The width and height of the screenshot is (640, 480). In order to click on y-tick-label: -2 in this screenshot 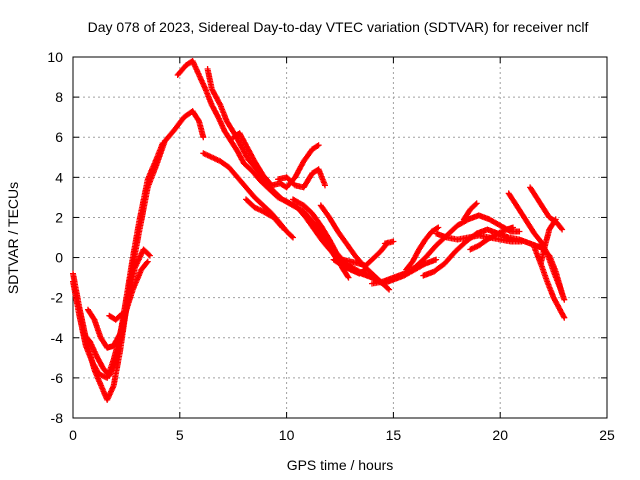, I will do `click(57, 298)`.